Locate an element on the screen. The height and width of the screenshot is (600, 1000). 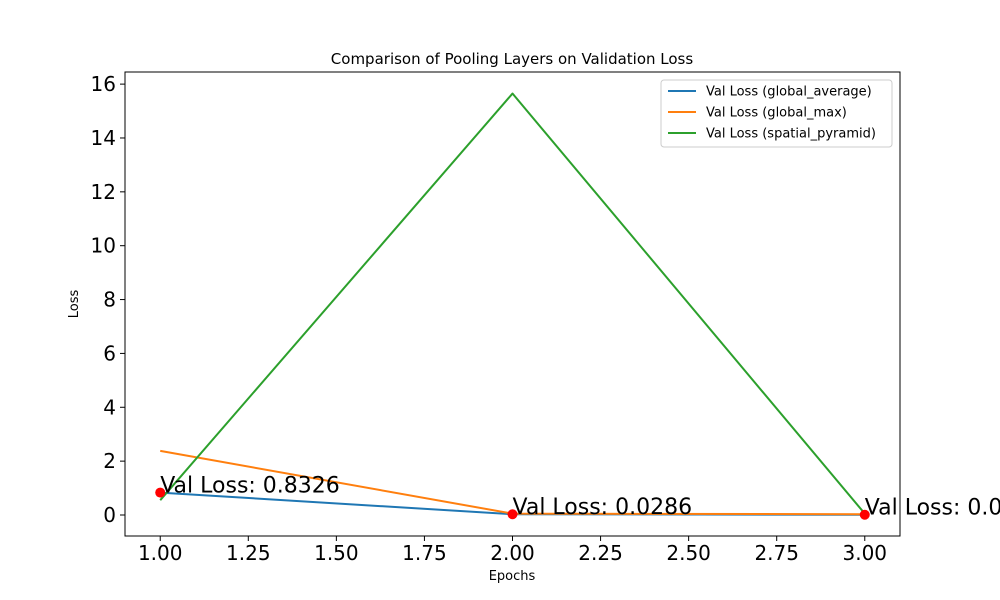
y-tick-label-3: 6 is located at coordinates (109, 353).